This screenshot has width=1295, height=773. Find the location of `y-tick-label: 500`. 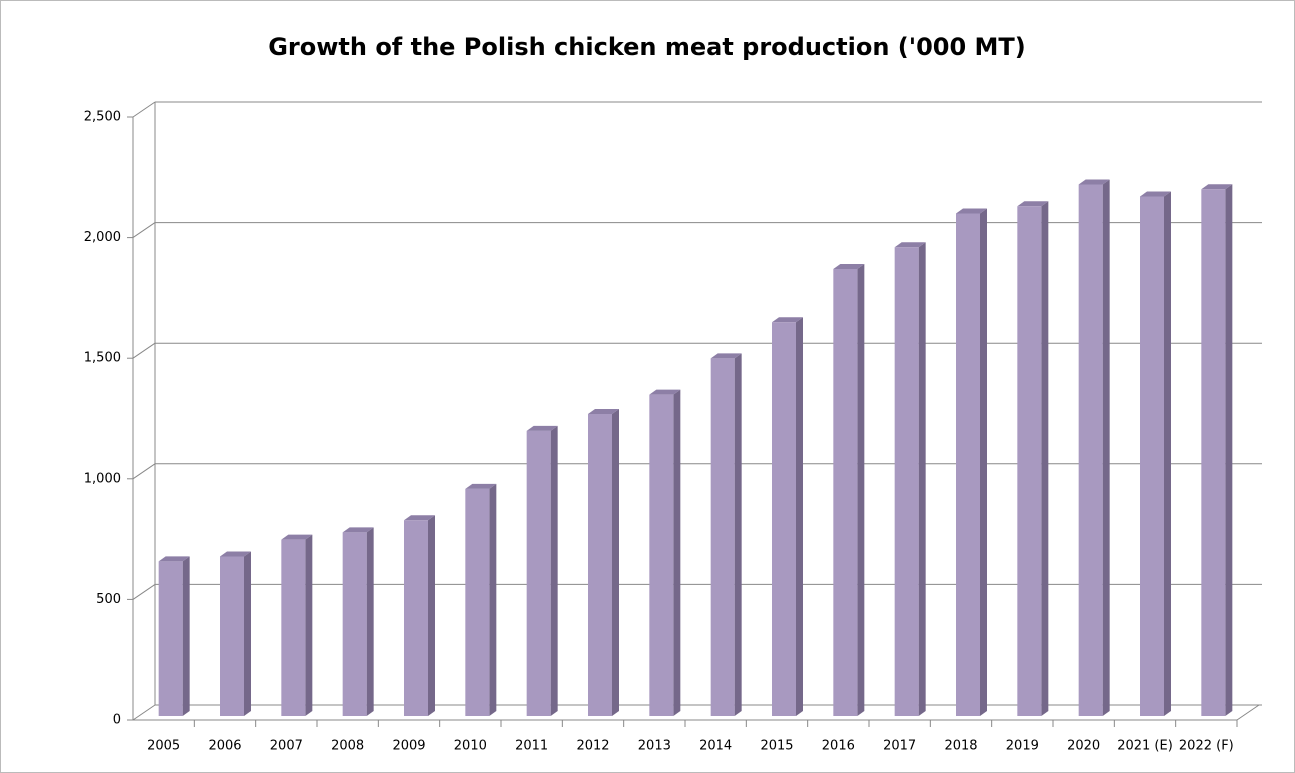

y-tick-label: 500 is located at coordinates (108, 599).